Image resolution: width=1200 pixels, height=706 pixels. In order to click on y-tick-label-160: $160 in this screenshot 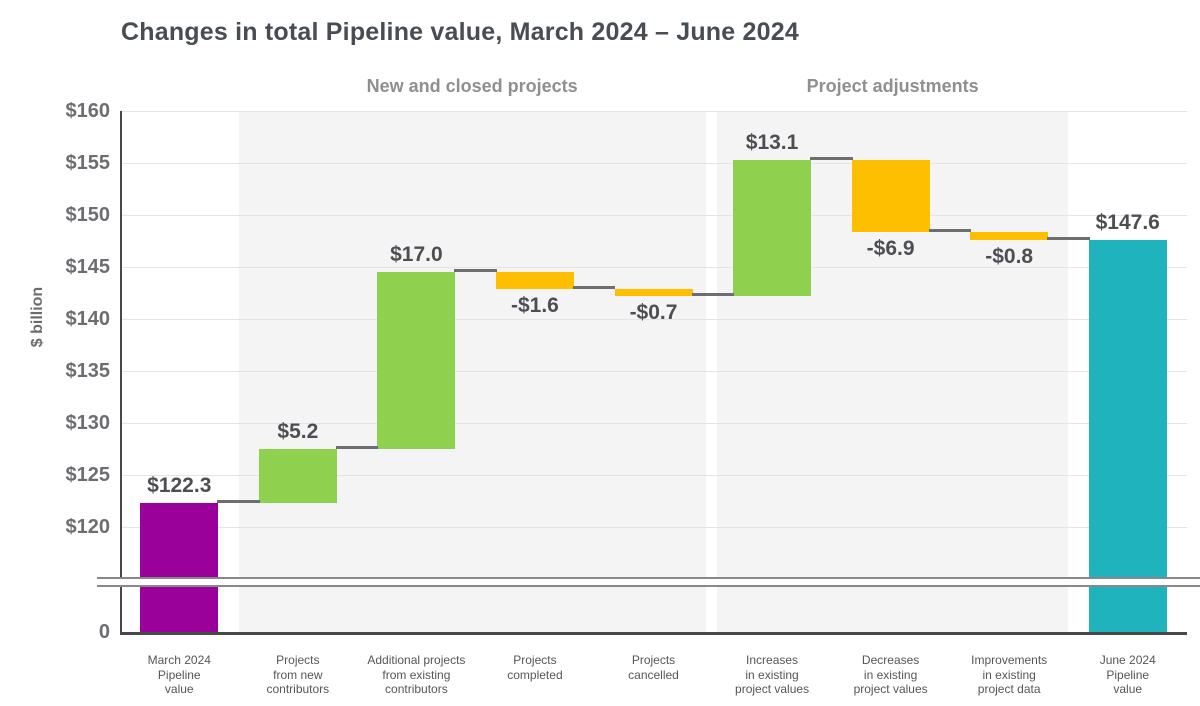, I will do `click(88, 111)`.